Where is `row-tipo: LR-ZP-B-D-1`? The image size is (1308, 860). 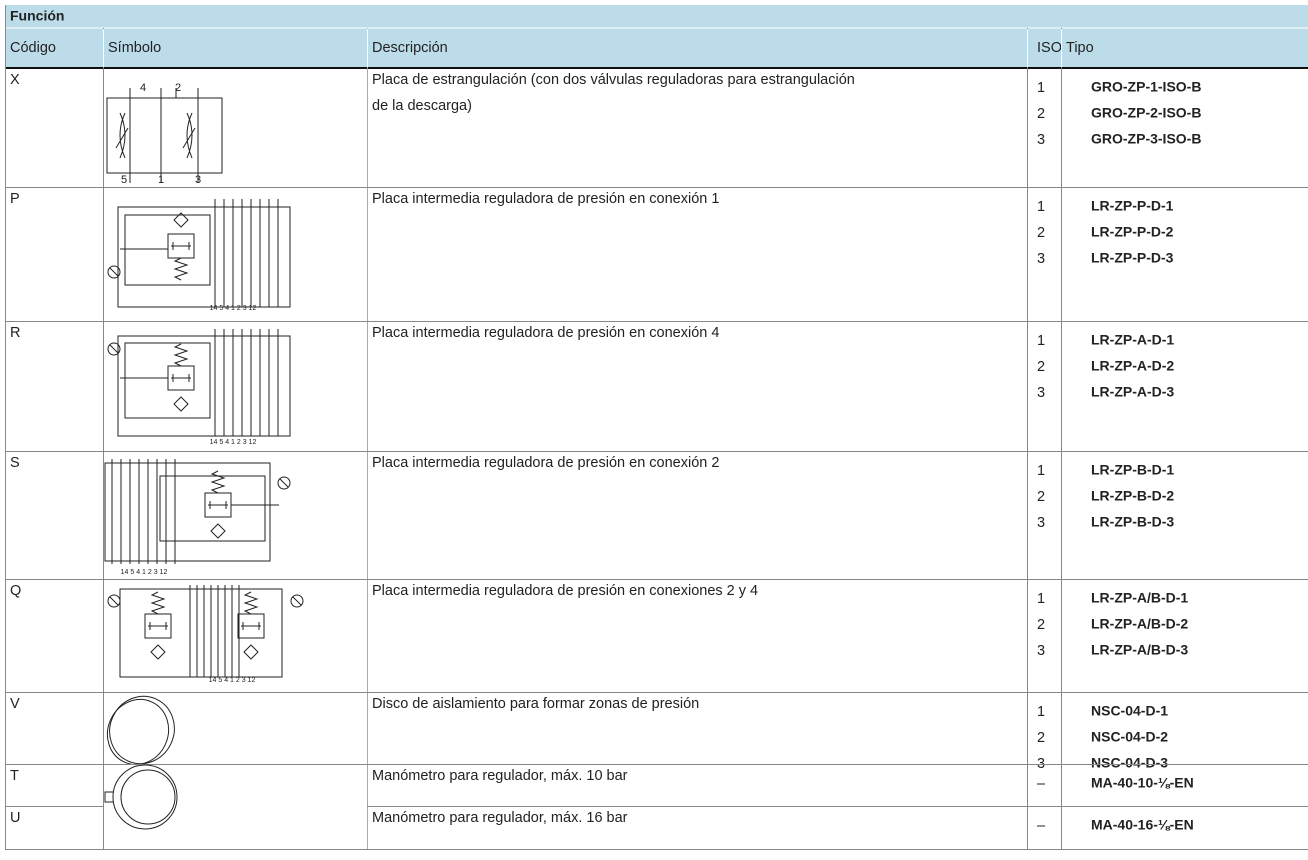 row-tipo: LR-ZP-B-D-1 is located at coordinates (1132, 470).